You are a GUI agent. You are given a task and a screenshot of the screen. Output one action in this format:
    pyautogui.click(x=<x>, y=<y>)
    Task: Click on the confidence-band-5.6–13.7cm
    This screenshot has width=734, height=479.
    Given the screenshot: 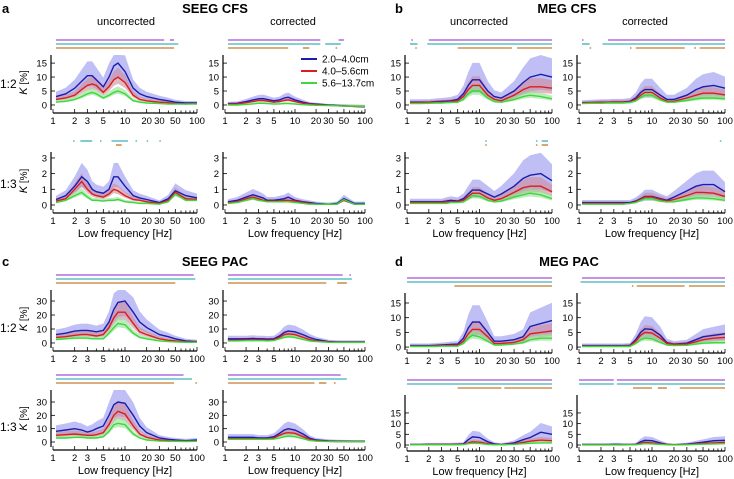 What is the action you would take?
    pyautogui.click(x=126, y=429)
    